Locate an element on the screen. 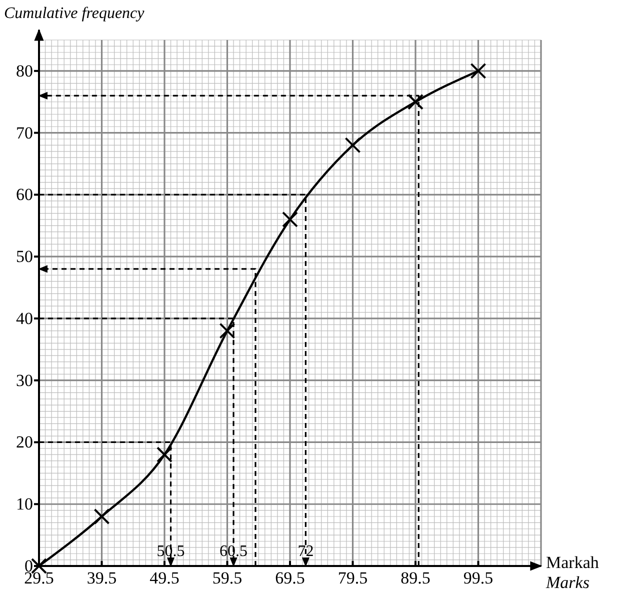 The width and height of the screenshot is (617, 589). y-tick-label: 10 is located at coordinates (24, 504).